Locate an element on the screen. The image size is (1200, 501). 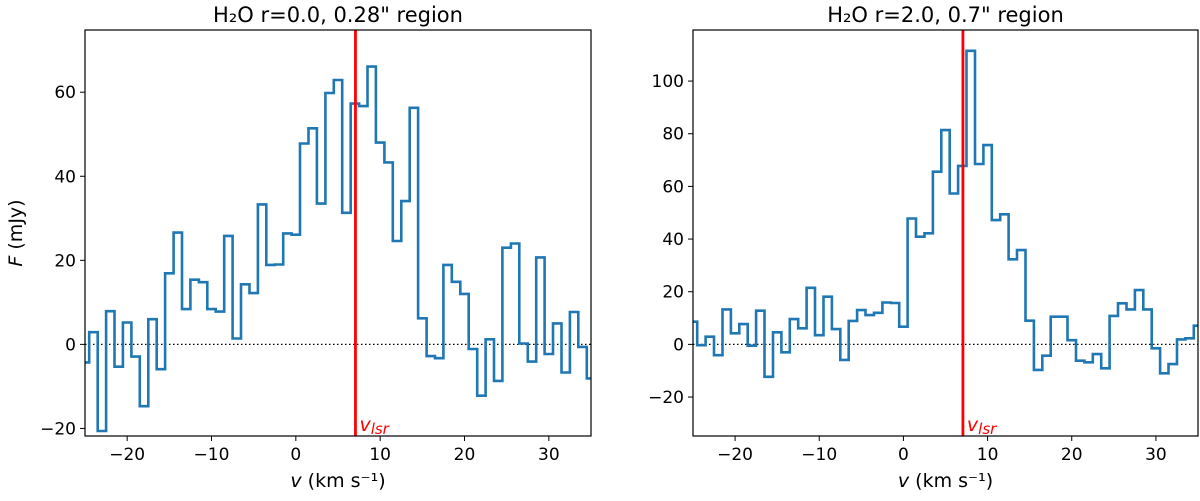
y-tick-label: 80 is located at coordinates (673, 135).